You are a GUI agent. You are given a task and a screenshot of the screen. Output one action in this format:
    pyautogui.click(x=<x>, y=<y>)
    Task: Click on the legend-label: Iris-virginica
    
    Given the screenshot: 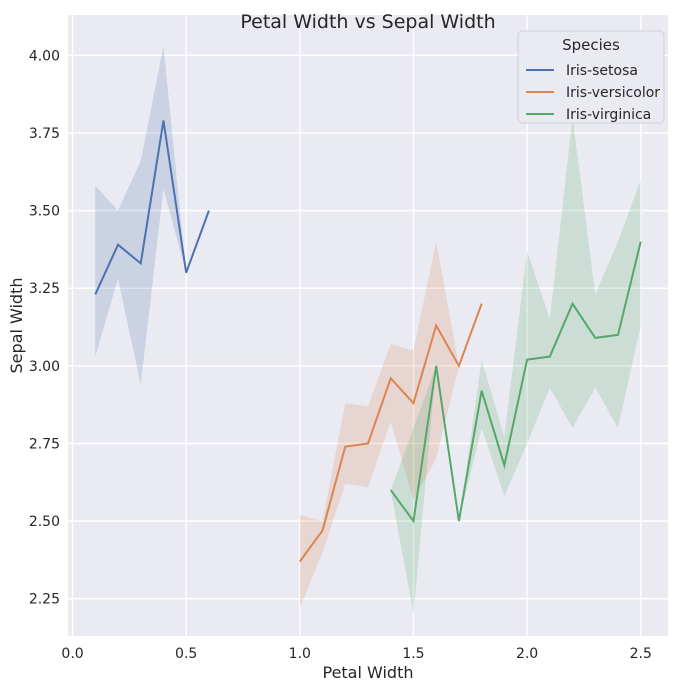 What is the action you would take?
    pyautogui.click(x=608, y=115)
    